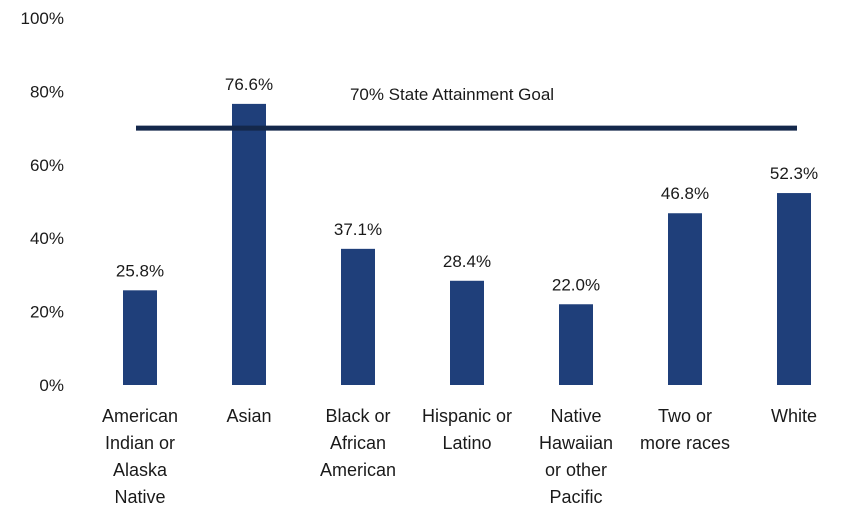  What do you see at coordinates (140, 270) in the screenshot?
I see `bar-value-label: 25.8%` at bounding box center [140, 270].